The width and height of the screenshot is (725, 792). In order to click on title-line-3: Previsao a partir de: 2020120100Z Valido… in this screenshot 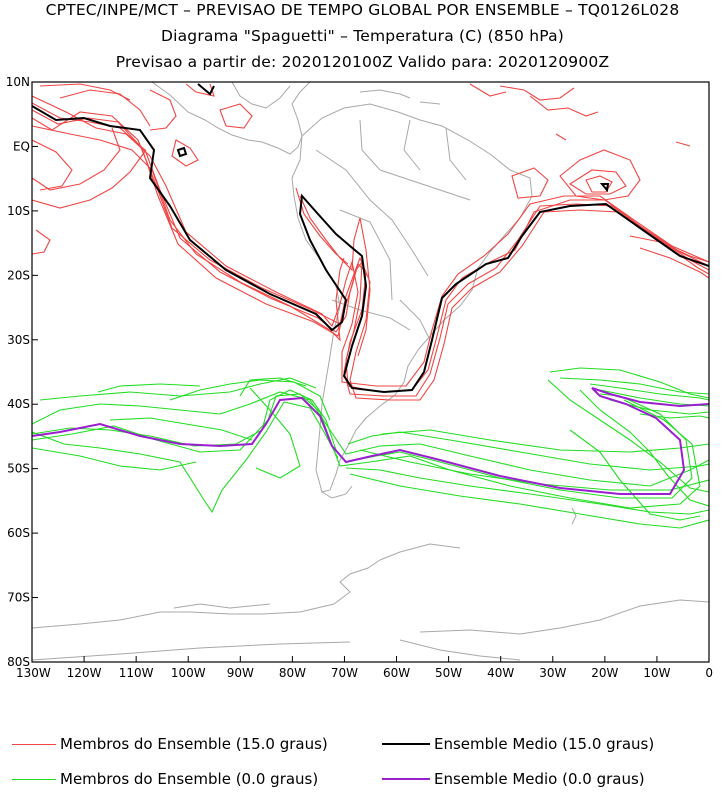, I will do `click(362, 62)`.